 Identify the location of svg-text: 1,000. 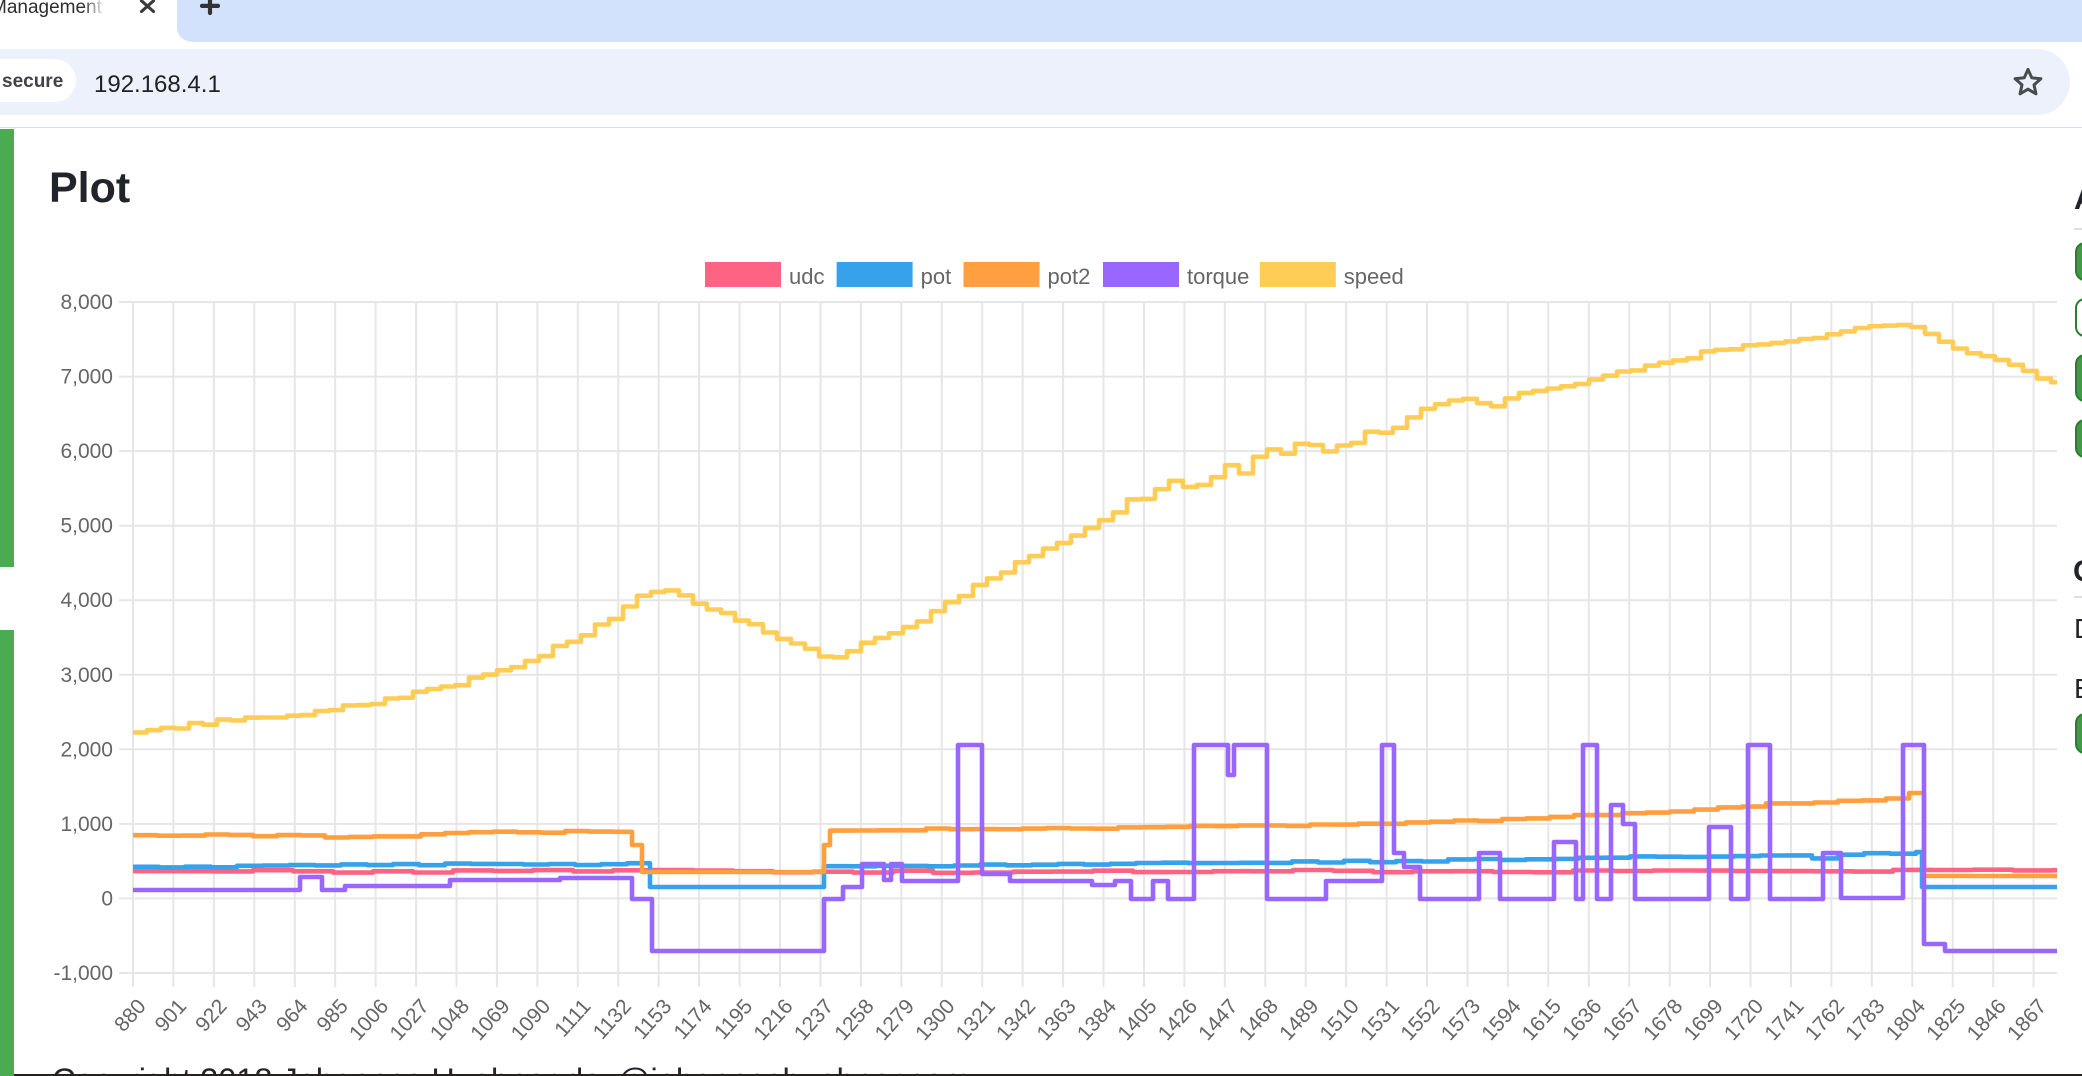
(86, 824).